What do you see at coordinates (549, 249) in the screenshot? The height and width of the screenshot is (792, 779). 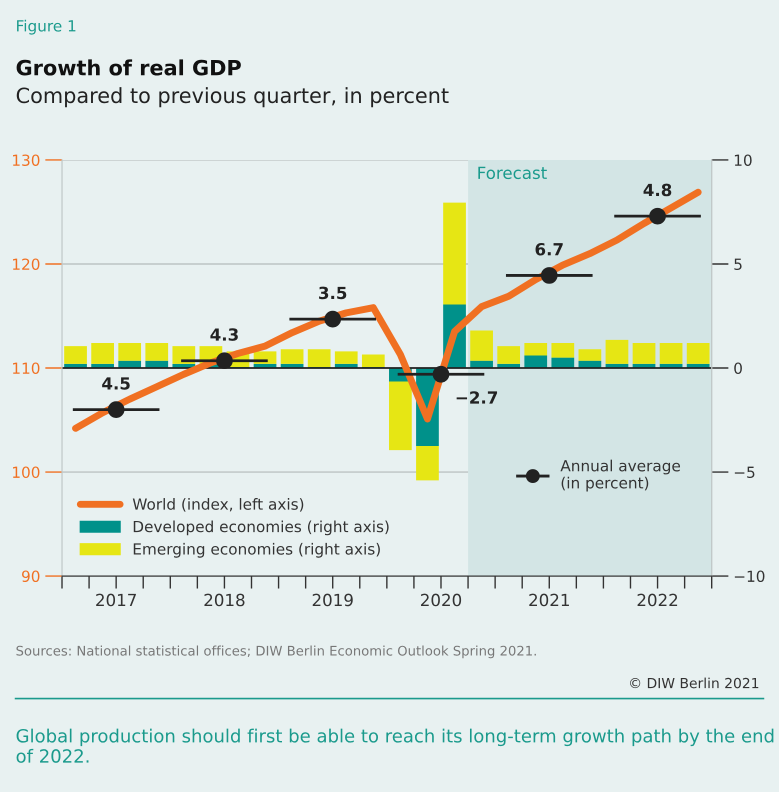 I see `annotation: 6.7` at bounding box center [549, 249].